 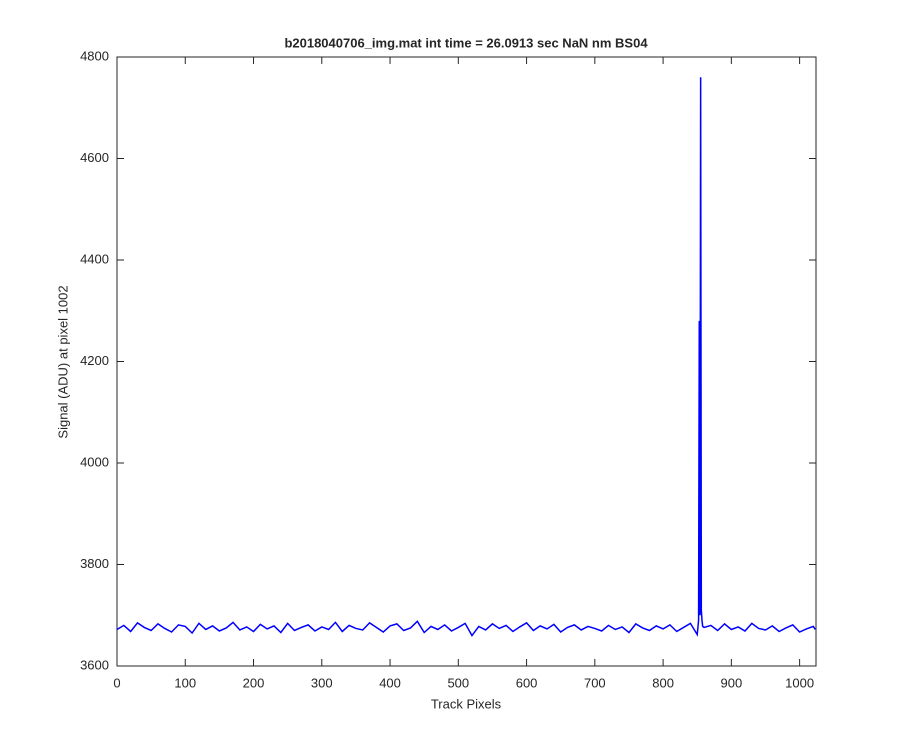 What do you see at coordinates (799, 682) in the screenshot?
I see `x-tick-label: 1000` at bounding box center [799, 682].